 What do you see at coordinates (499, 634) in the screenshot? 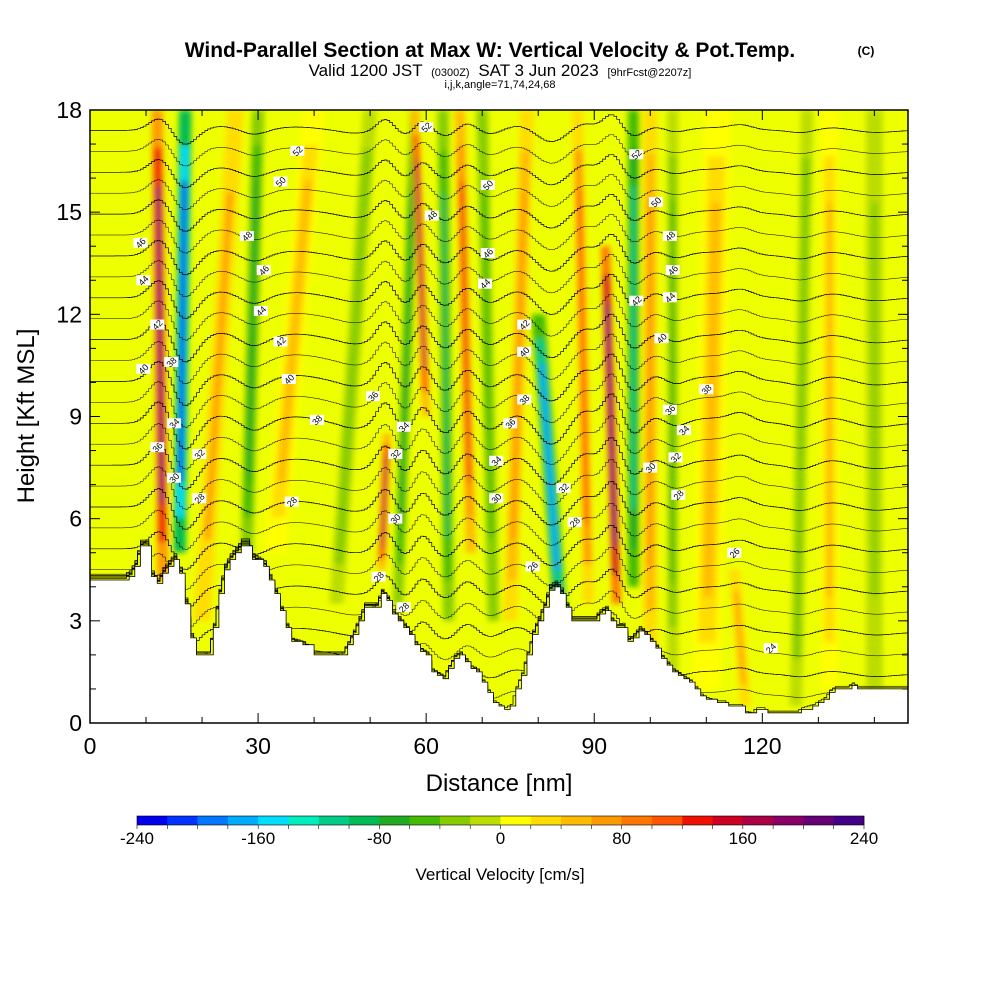
I see `terrain-mask` at bounding box center [499, 634].